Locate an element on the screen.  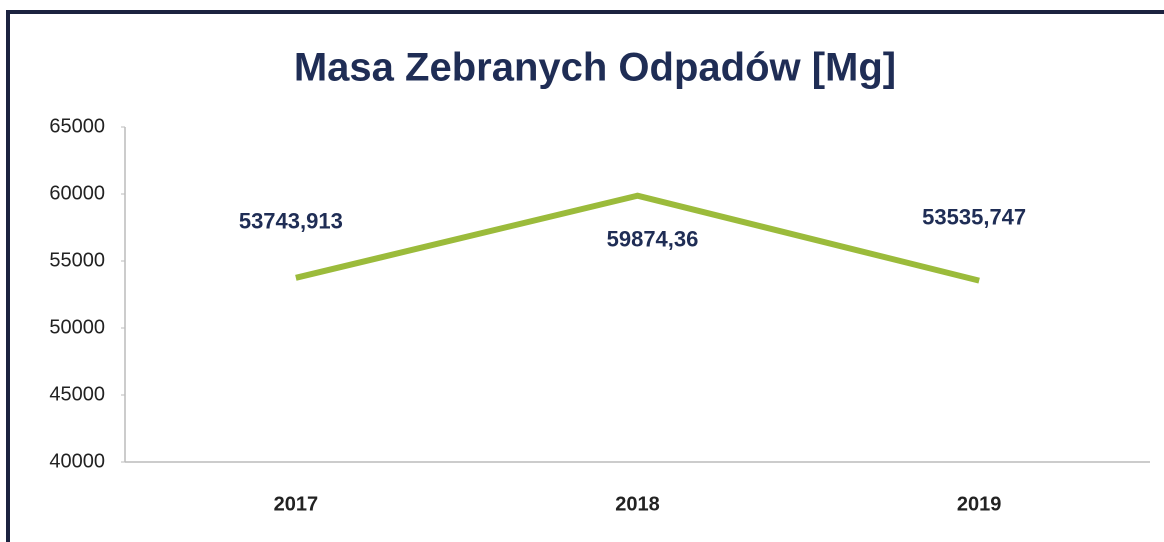
x-tick-label: 2019 is located at coordinates (979, 504).